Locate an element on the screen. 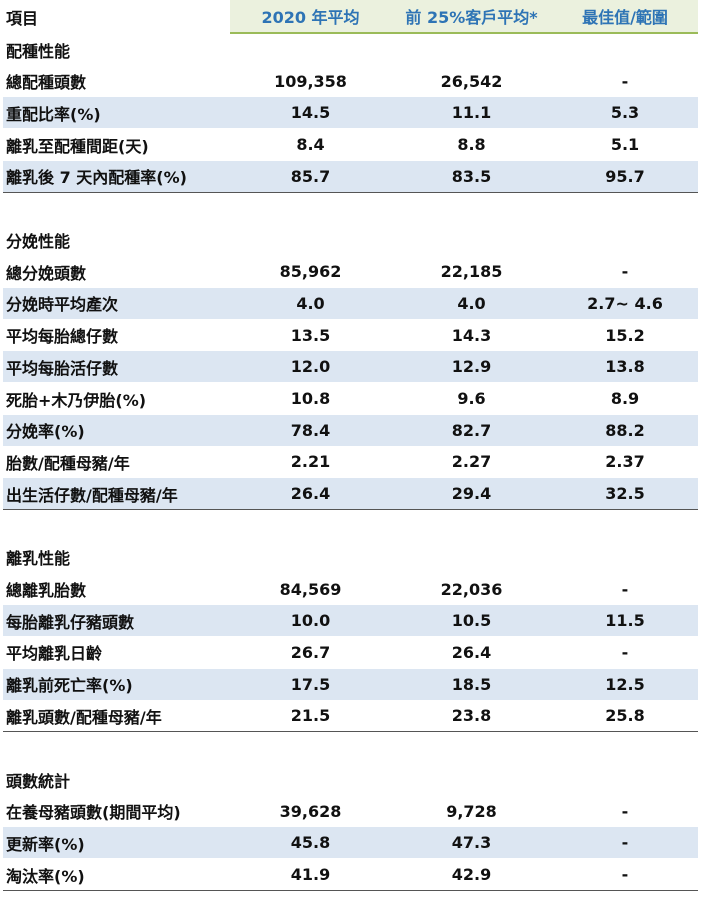 The width and height of the screenshot is (702, 901). section-title: 配種性能 is located at coordinates (350, 49).